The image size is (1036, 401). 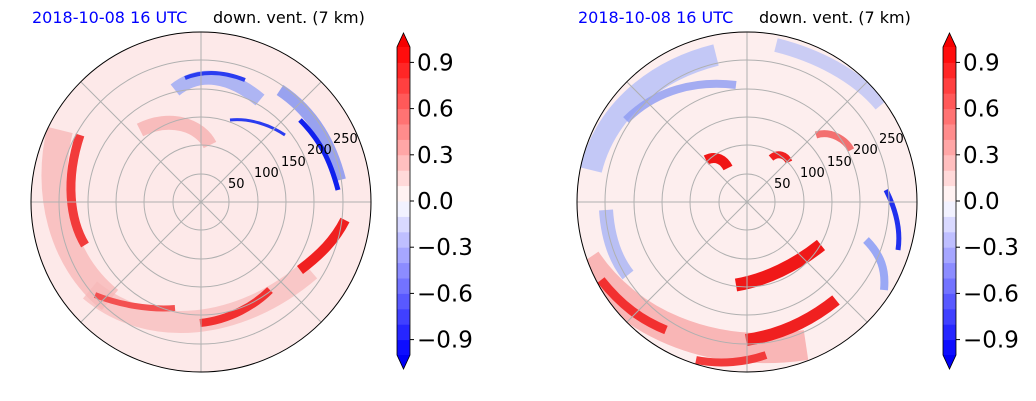 I want to click on colorbar-extend-max, so click(x=403, y=40).